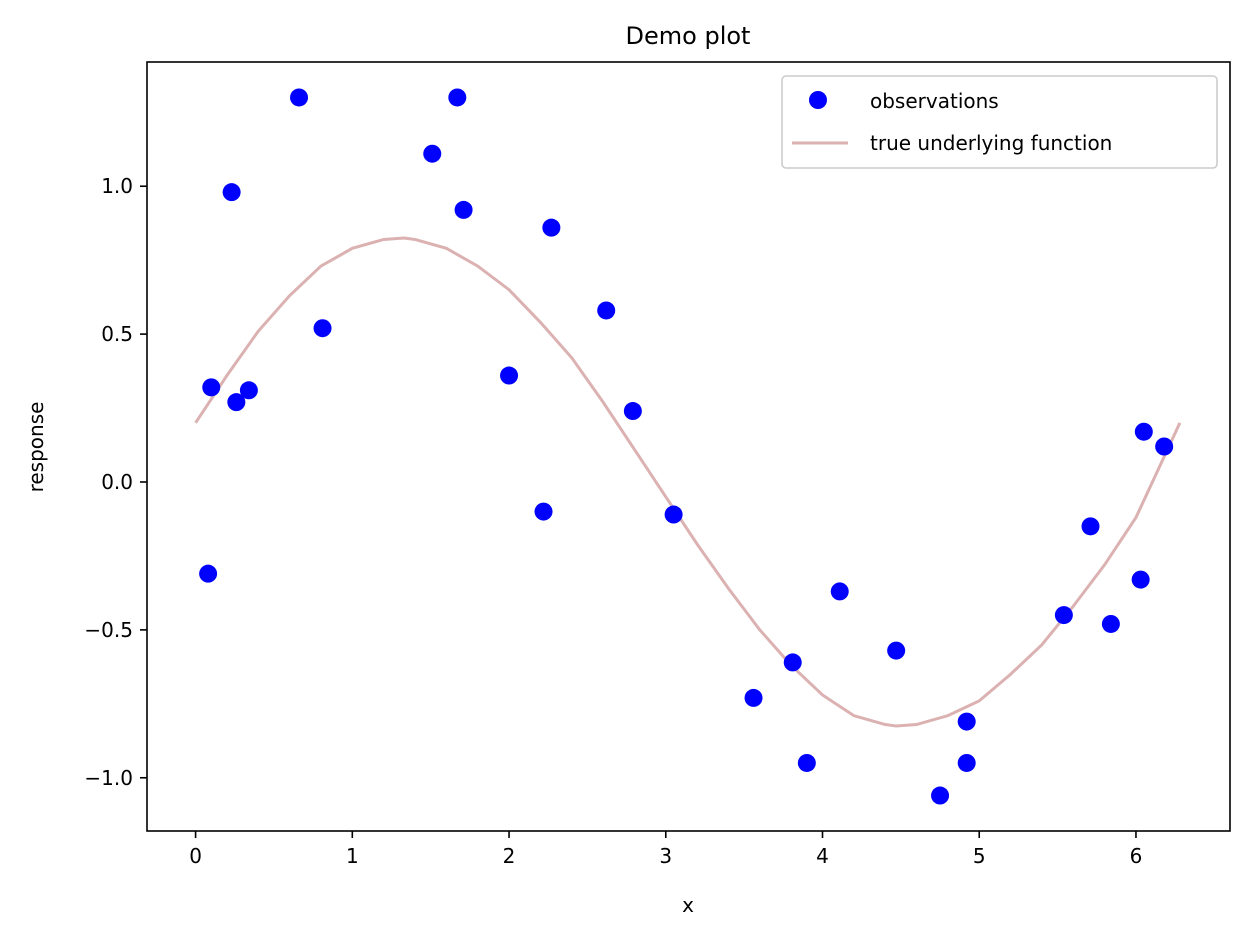 Image resolution: width=1251 pixels, height=939 pixels. I want to click on y-tick-label: −0.5, so click(108, 630).